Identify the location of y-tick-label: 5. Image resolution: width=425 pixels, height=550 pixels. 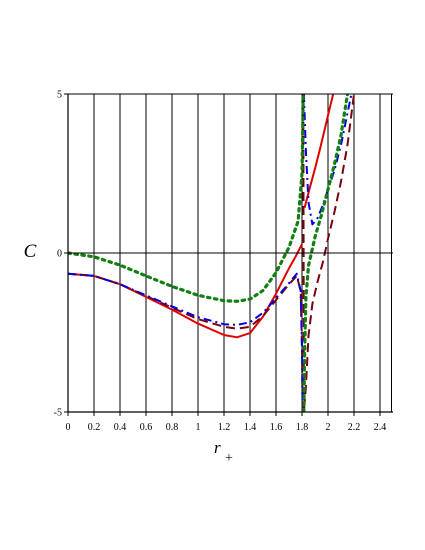
(59, 95).